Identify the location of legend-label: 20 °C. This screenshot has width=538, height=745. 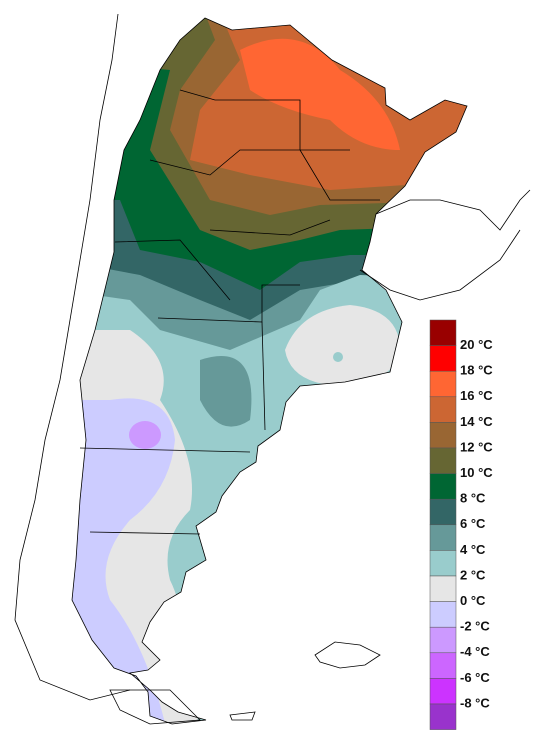
(476, 344).